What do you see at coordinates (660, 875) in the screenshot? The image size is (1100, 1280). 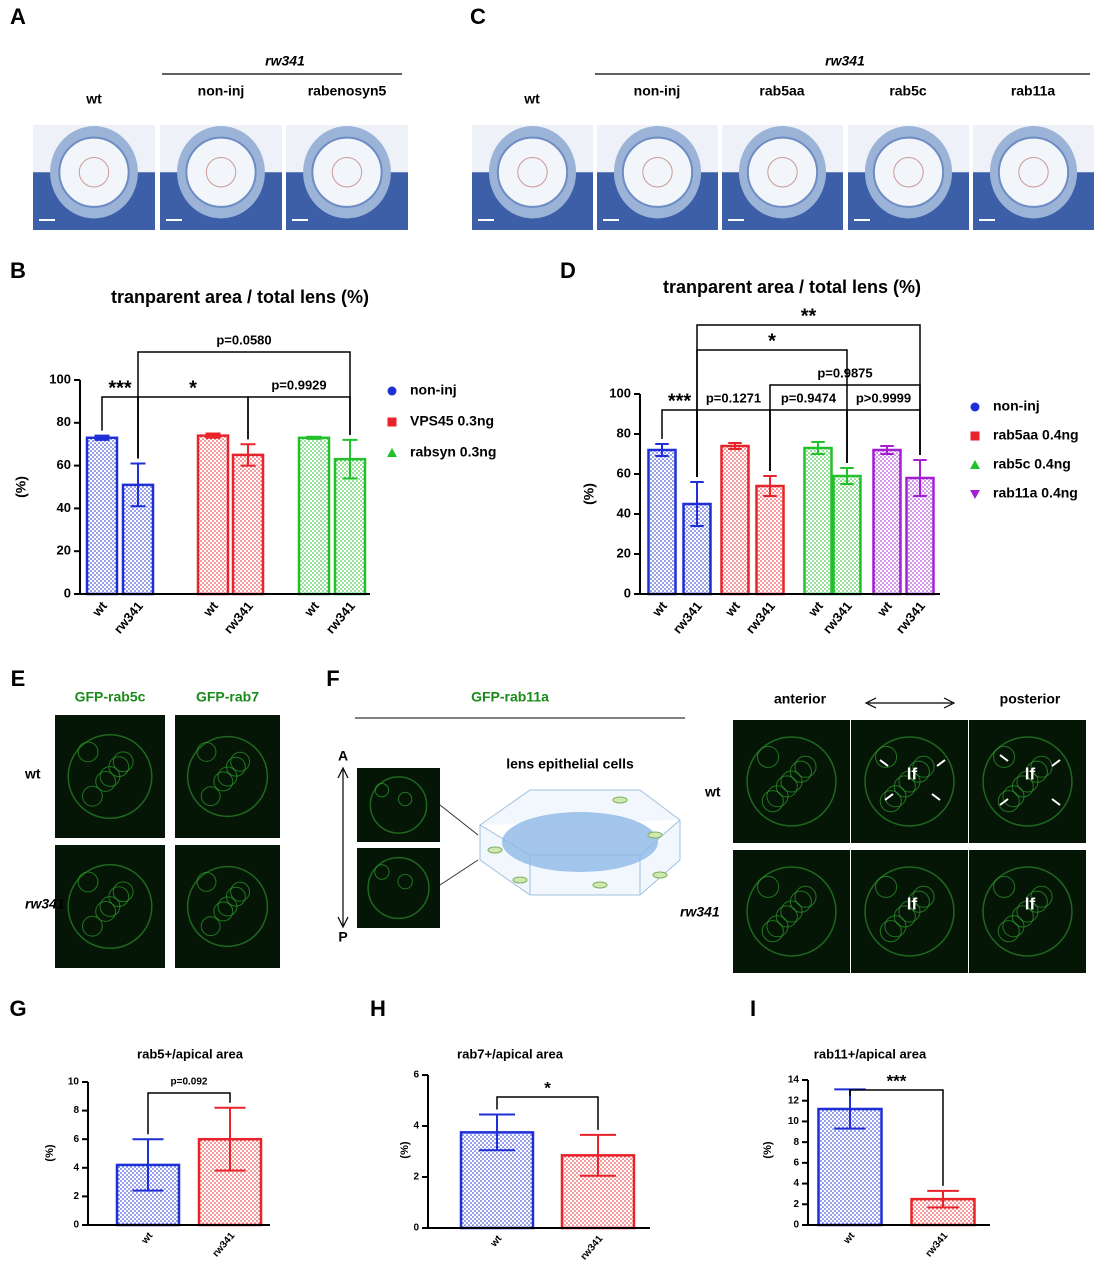 I see `vesicle` at bounding box center [660, 875].